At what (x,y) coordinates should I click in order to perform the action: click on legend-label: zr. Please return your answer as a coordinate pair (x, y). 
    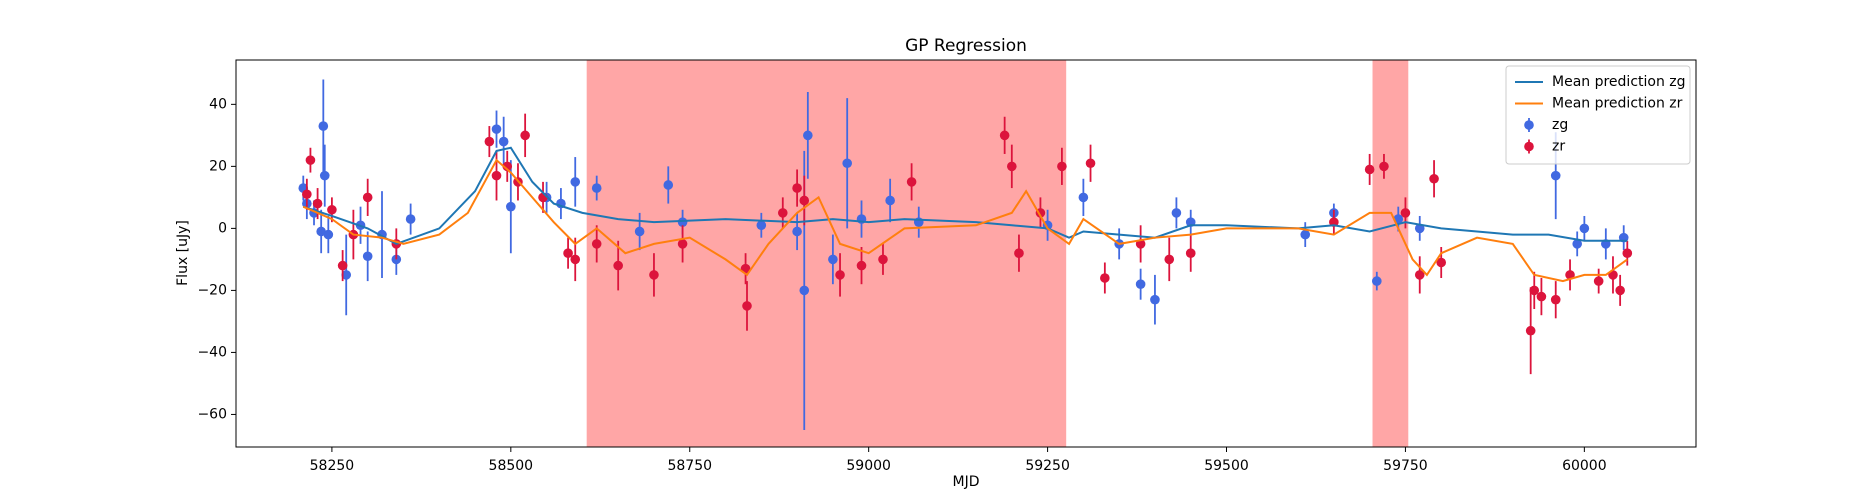
    Looking at the image, I should click on (1558, 147).